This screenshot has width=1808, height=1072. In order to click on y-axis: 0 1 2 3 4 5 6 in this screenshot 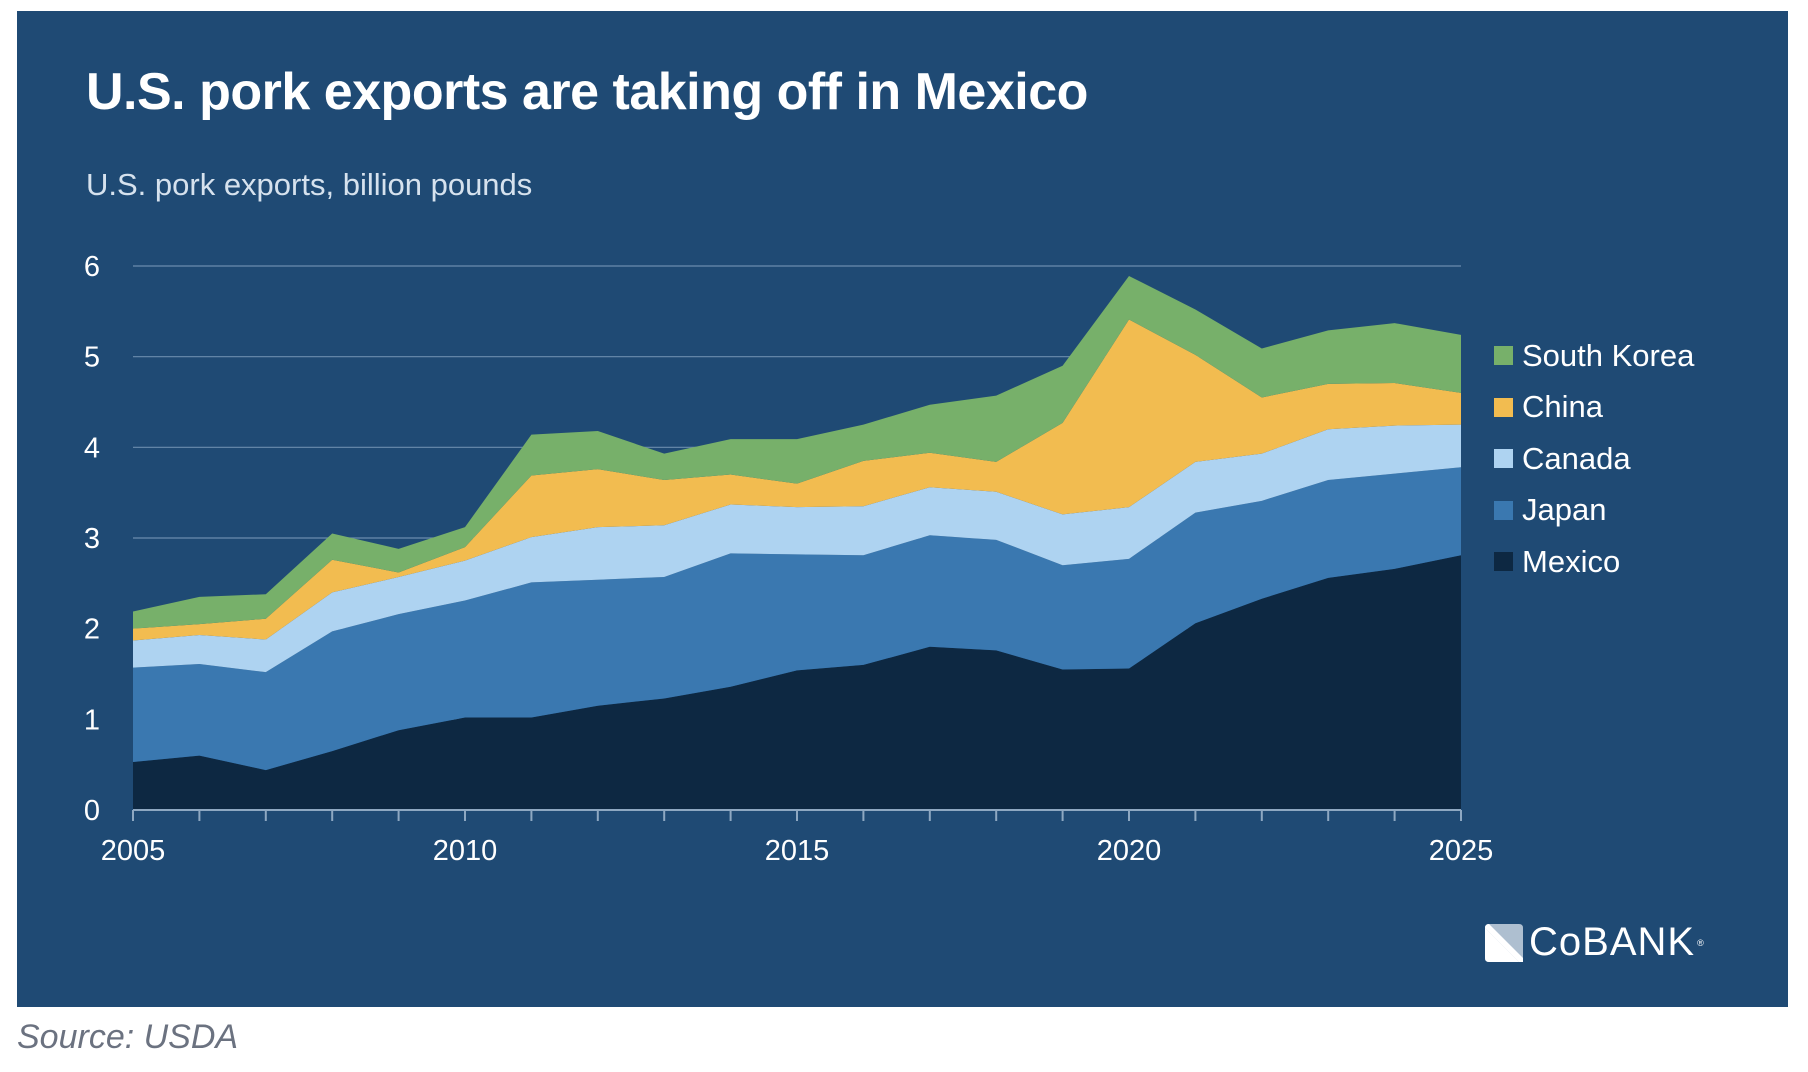, I will do `click(92, 539)`.